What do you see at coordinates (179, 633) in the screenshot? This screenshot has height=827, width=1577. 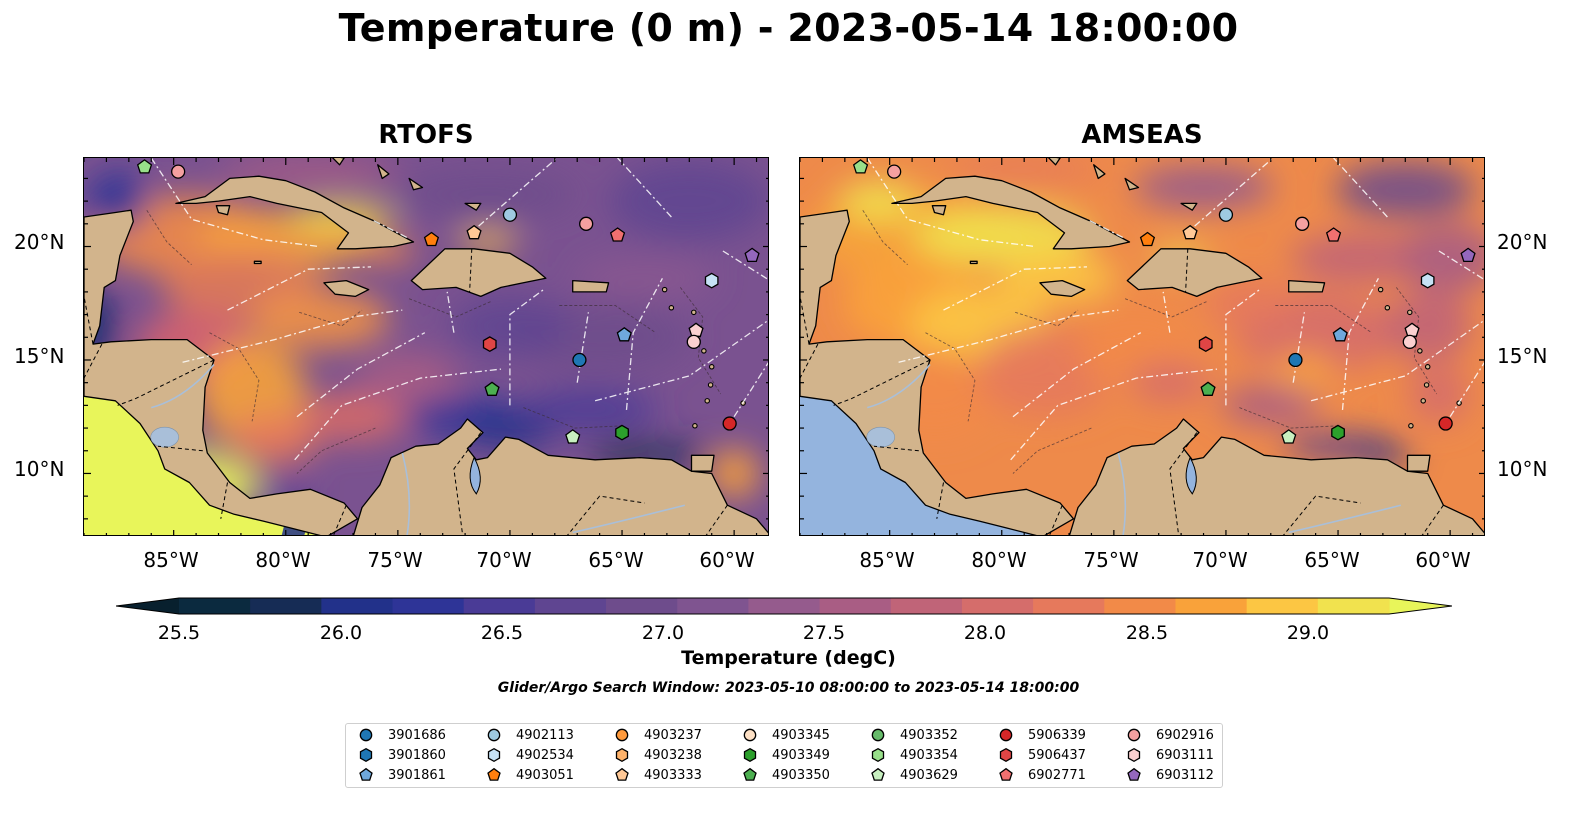 I see `colorbar-tick-25-5: 25.5` at bounding box center [179, 633].